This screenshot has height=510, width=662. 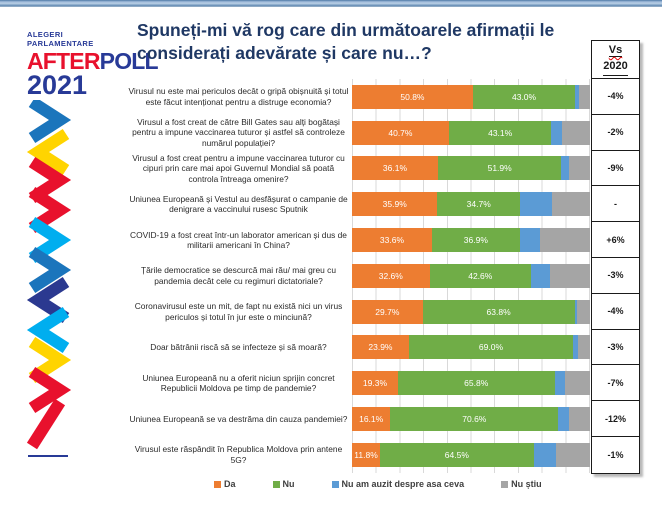 I want to click on bar-segment-da: 29.7%, so click(x=387, y=311).